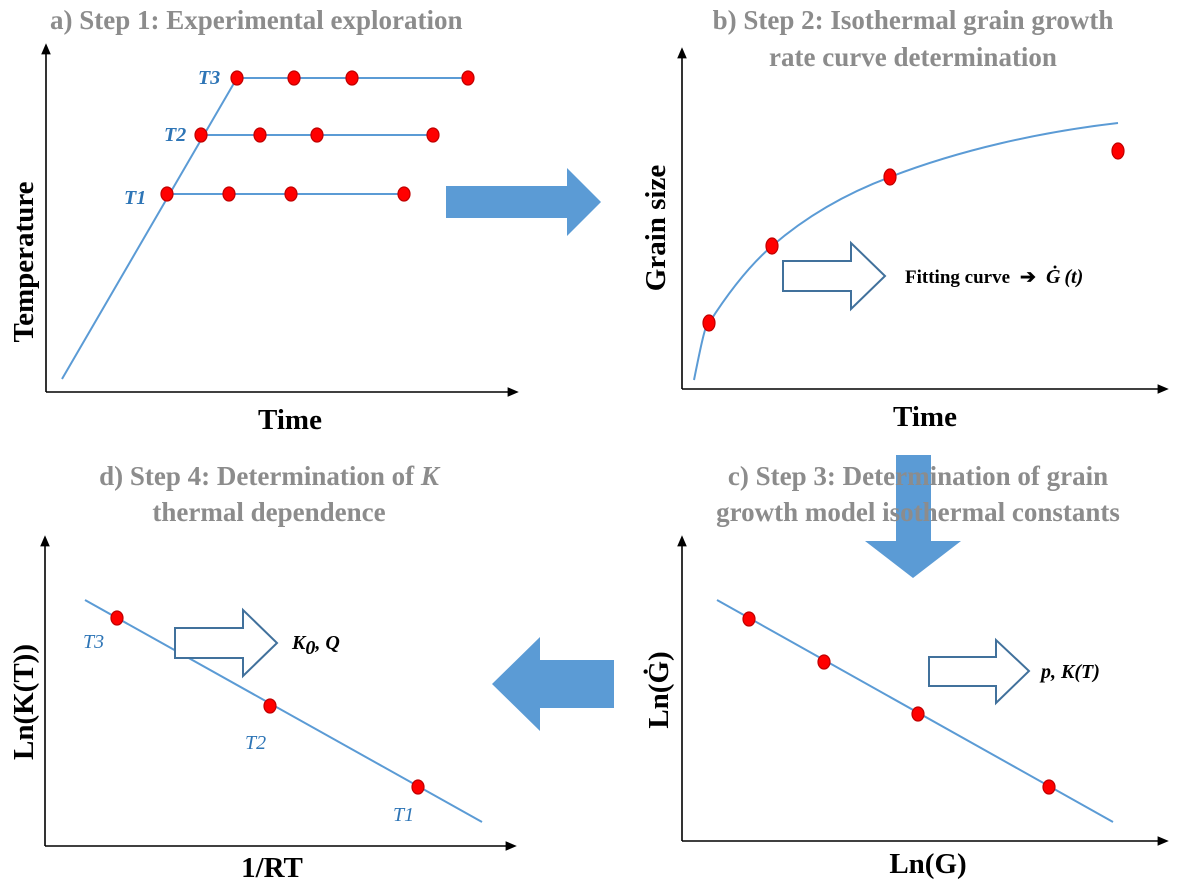  Describe the element at coordinates (315, 645) in the screenshot. I see `panel-d-note: K0, Q` at that location.